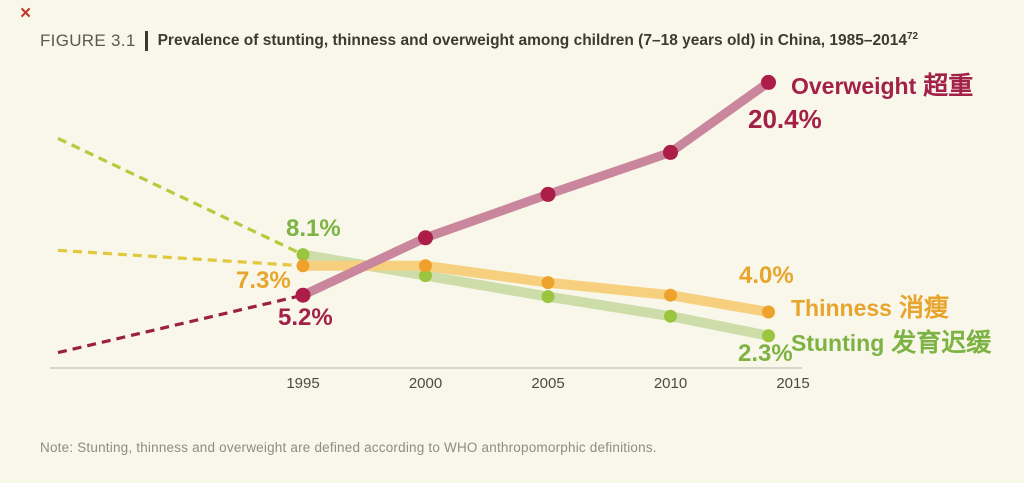 The height and width of the screenshot is (483, 1024). Describe the element at coordinates (854, 86) in the screenshot. I see `legend-overweight-en: Overweight` at that location.